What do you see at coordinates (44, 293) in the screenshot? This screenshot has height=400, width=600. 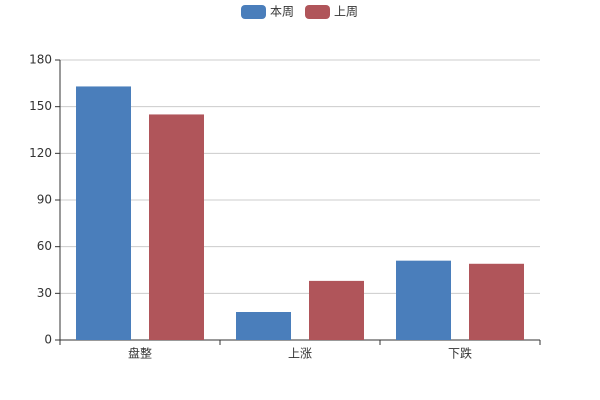 I see `y-tick-label: 30` at bounding box center [44, 293].